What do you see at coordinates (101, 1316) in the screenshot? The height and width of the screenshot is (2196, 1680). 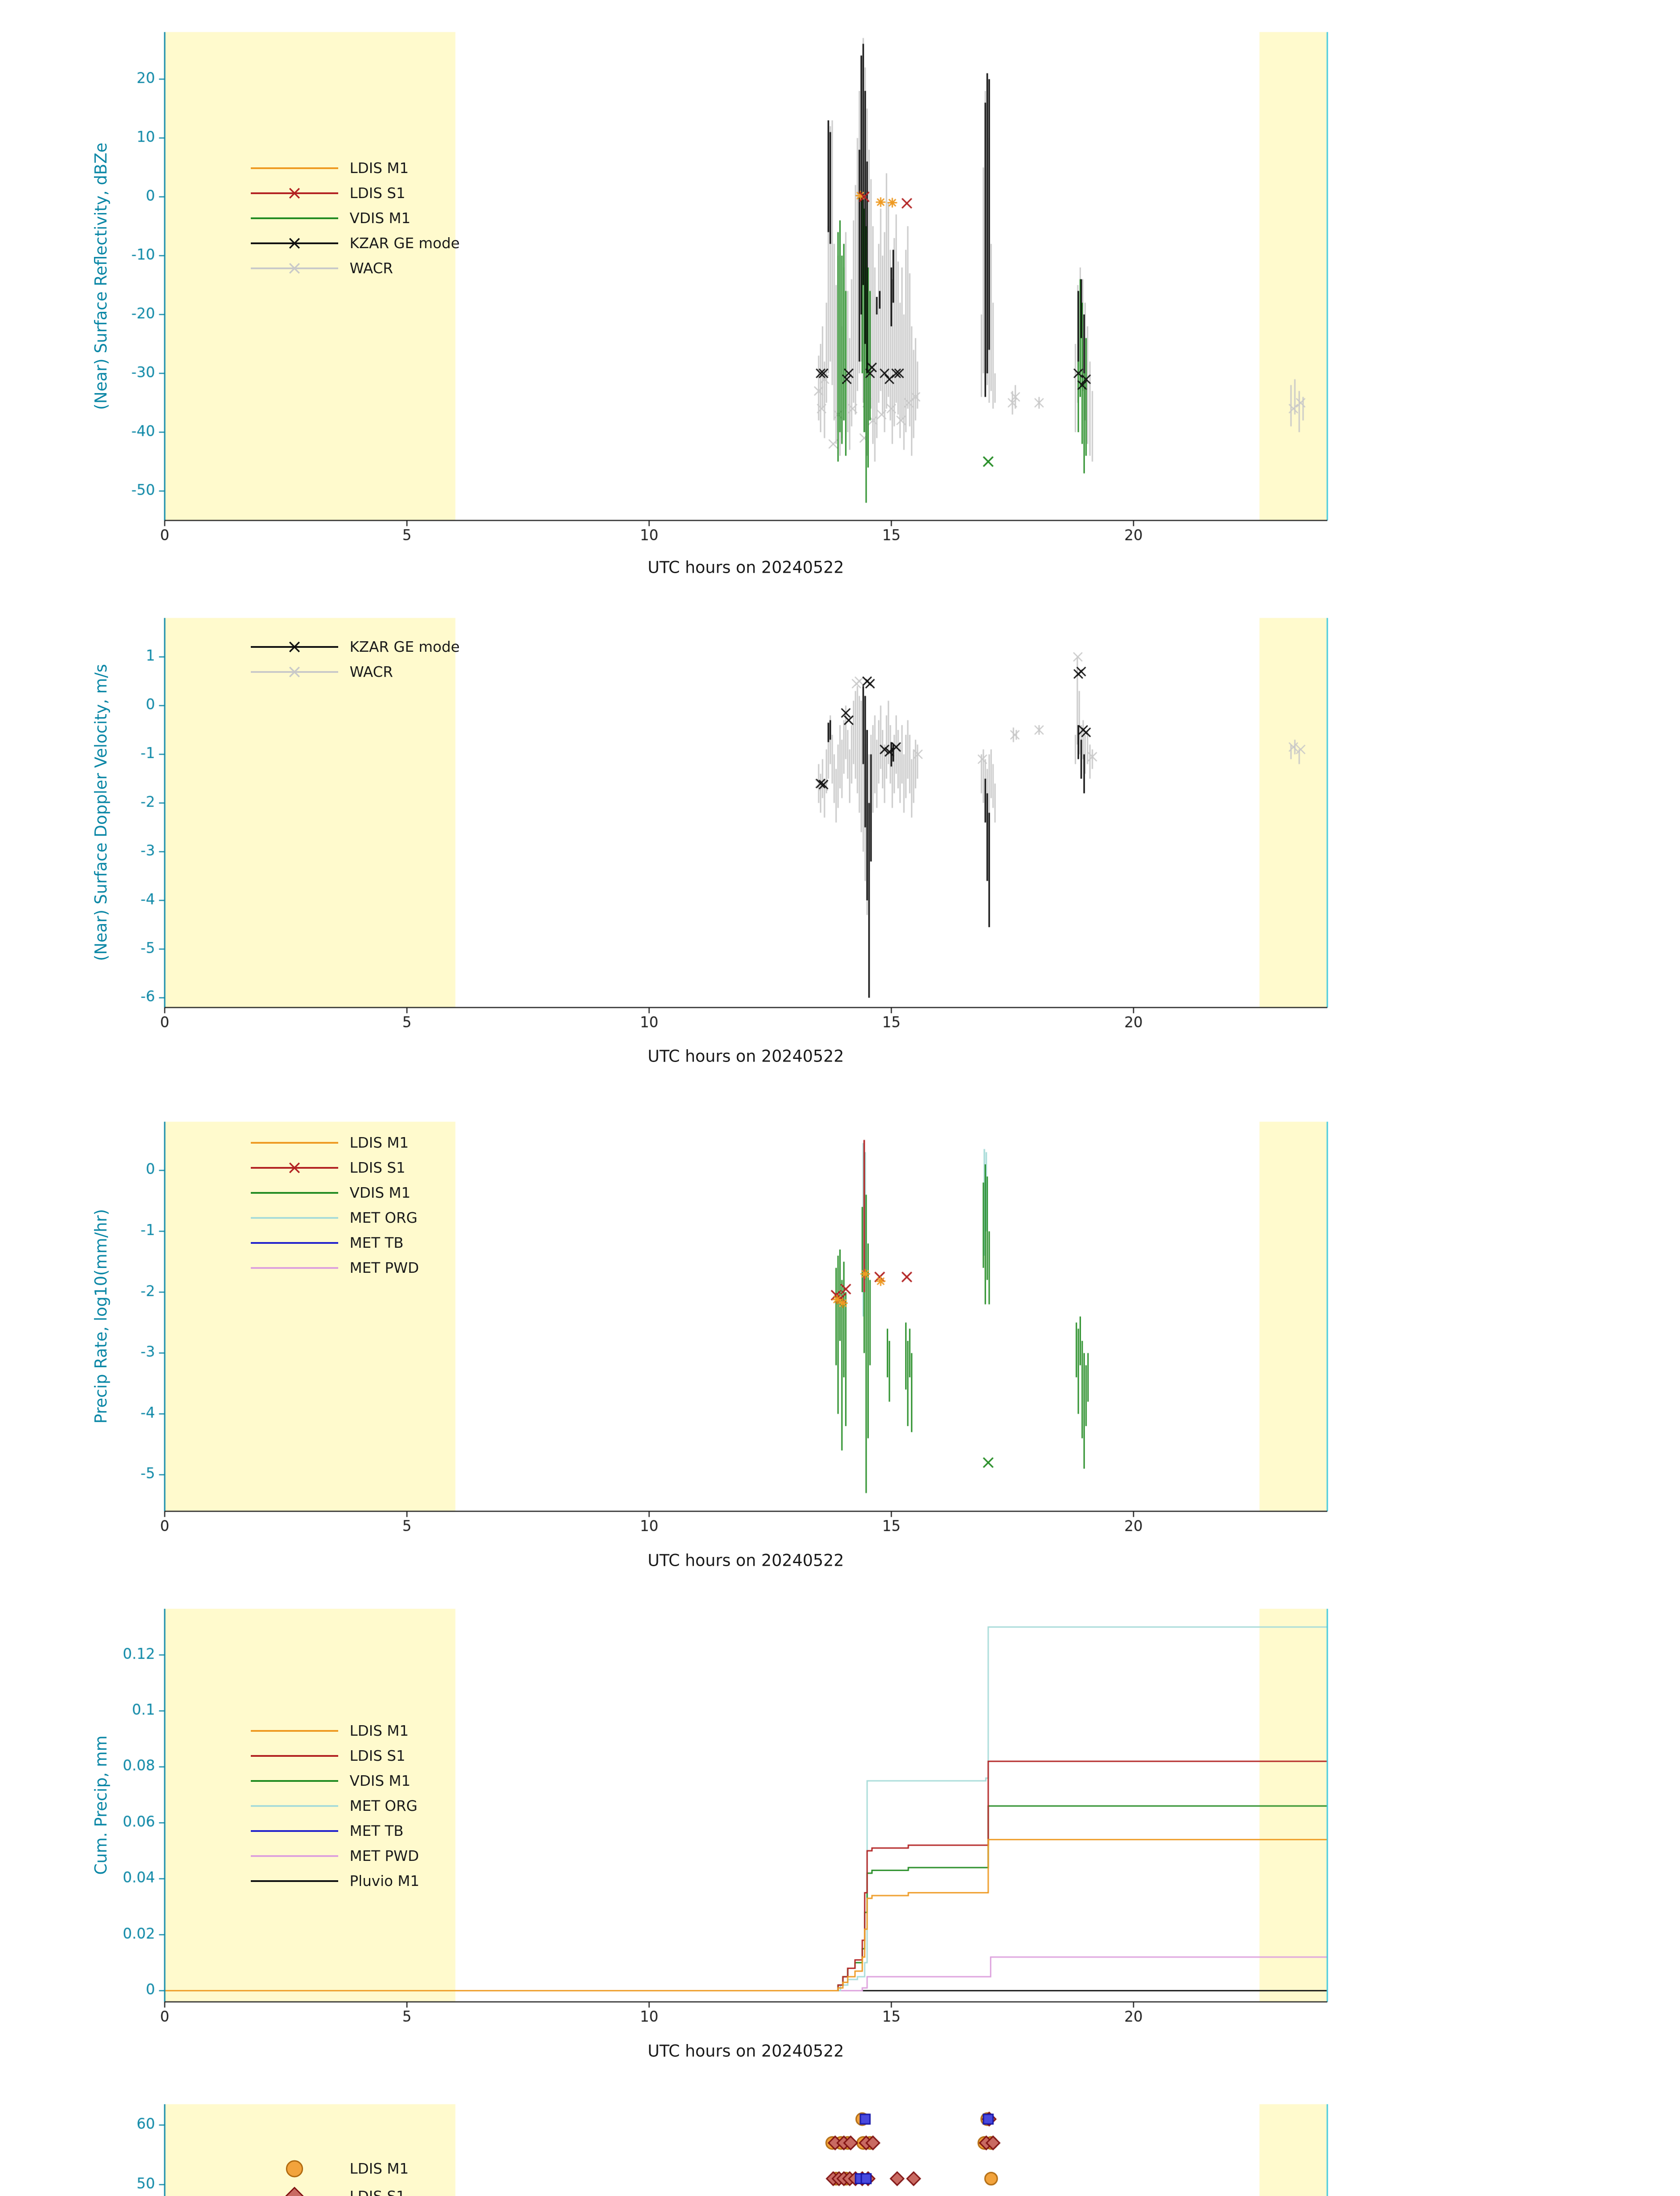 I see `y-axis-label-precip-rate: Precip Rate, log10(mm/hr)` at bounding box center [101, 1316].